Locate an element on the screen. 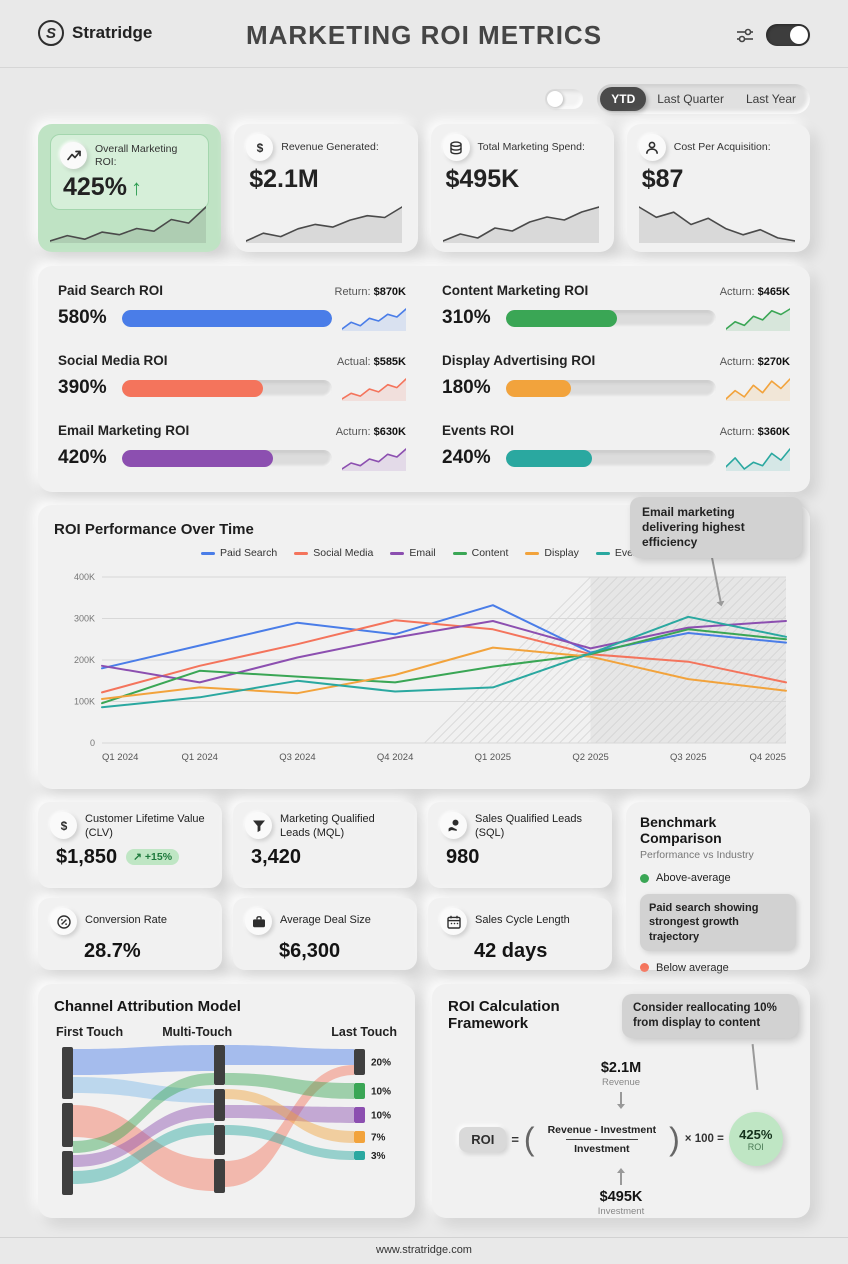  page-title: MARKETING ROI METRICS is located at coordinates (424, 35).